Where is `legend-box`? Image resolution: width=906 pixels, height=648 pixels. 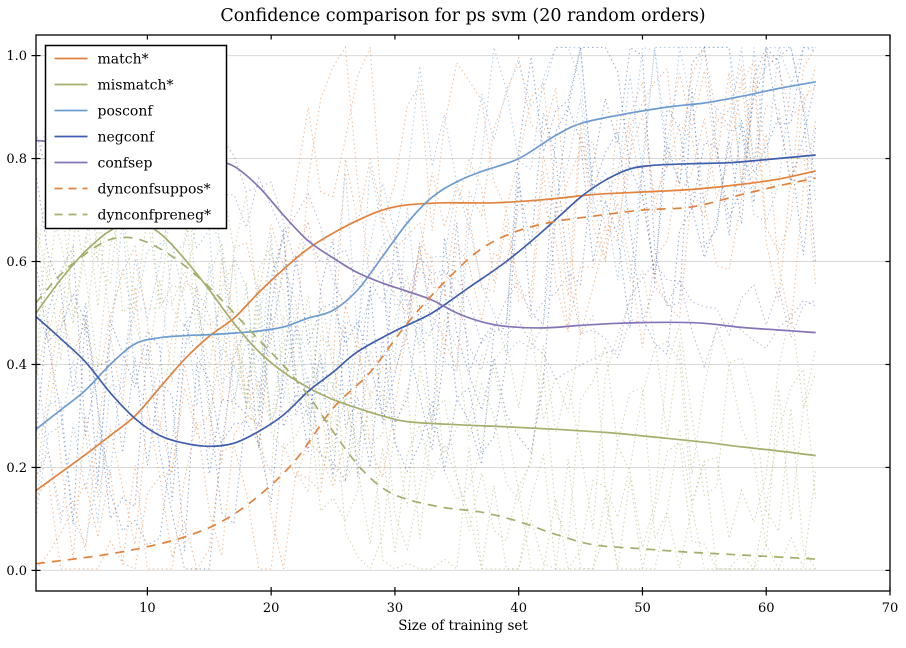 legend-box is located at coordinates (136, 137).